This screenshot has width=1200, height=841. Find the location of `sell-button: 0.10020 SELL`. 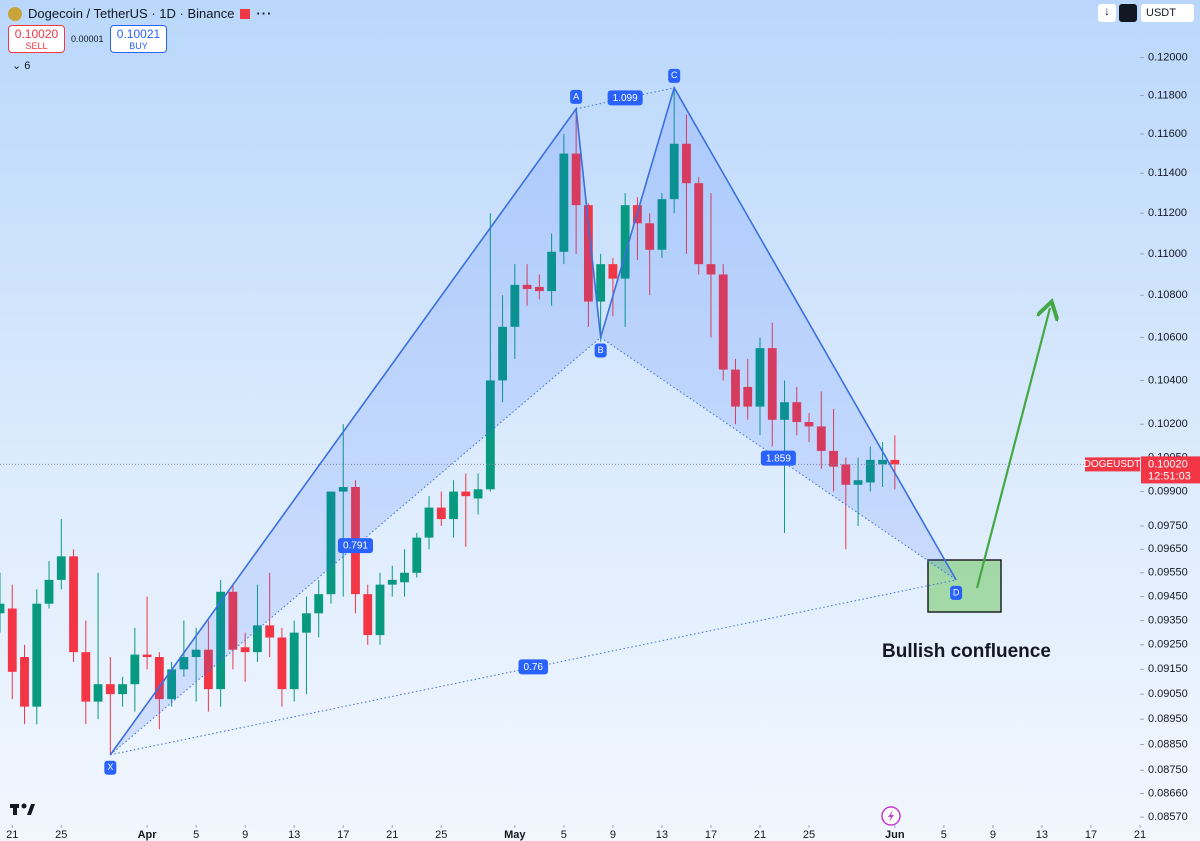

sell-button: 0.10020 SELL is located at coordinates (36, 39).